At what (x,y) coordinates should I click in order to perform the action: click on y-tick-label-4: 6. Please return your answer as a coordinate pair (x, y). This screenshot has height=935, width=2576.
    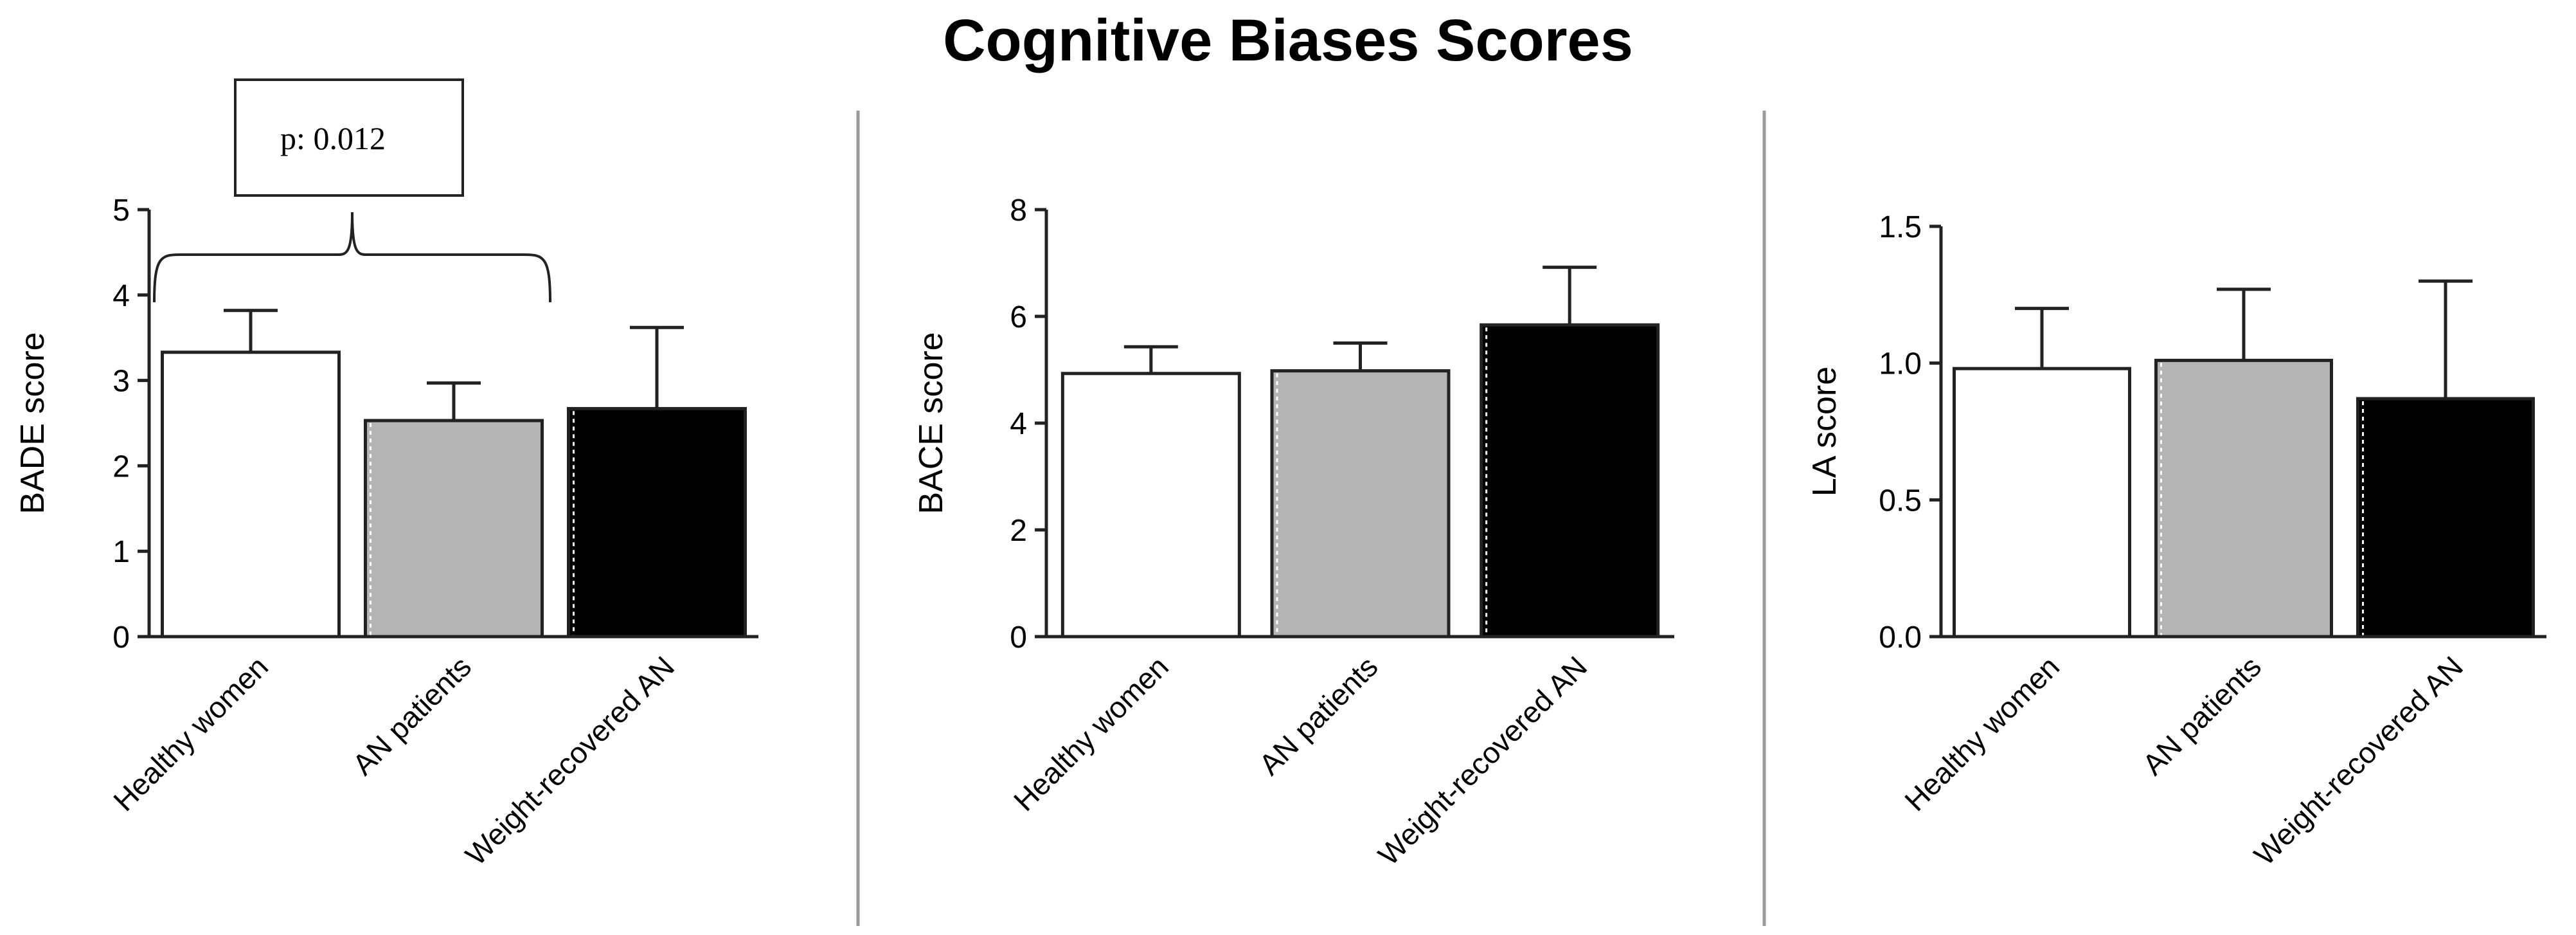
    Looking at the image, I should click on (1018, 317).